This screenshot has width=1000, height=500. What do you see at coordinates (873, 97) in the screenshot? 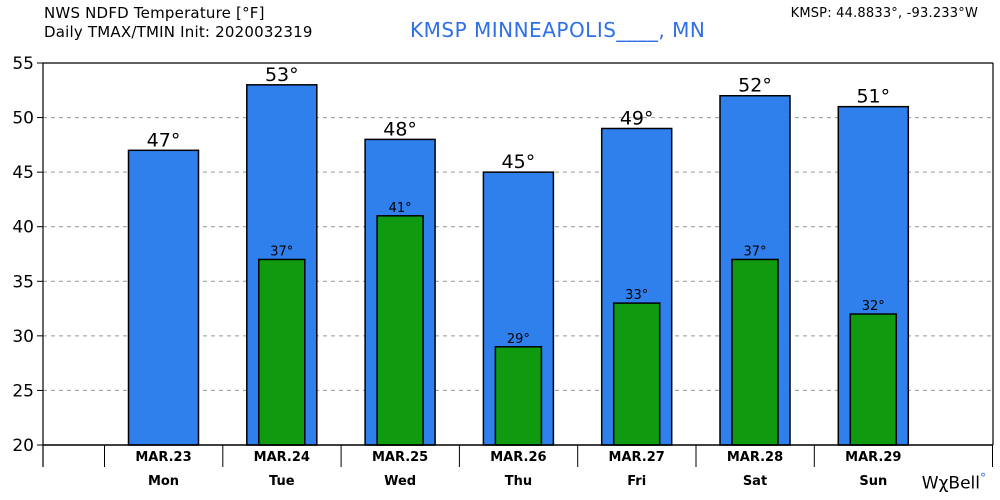
I see `tmax-label: 51°` at bounding box center [873, 97].